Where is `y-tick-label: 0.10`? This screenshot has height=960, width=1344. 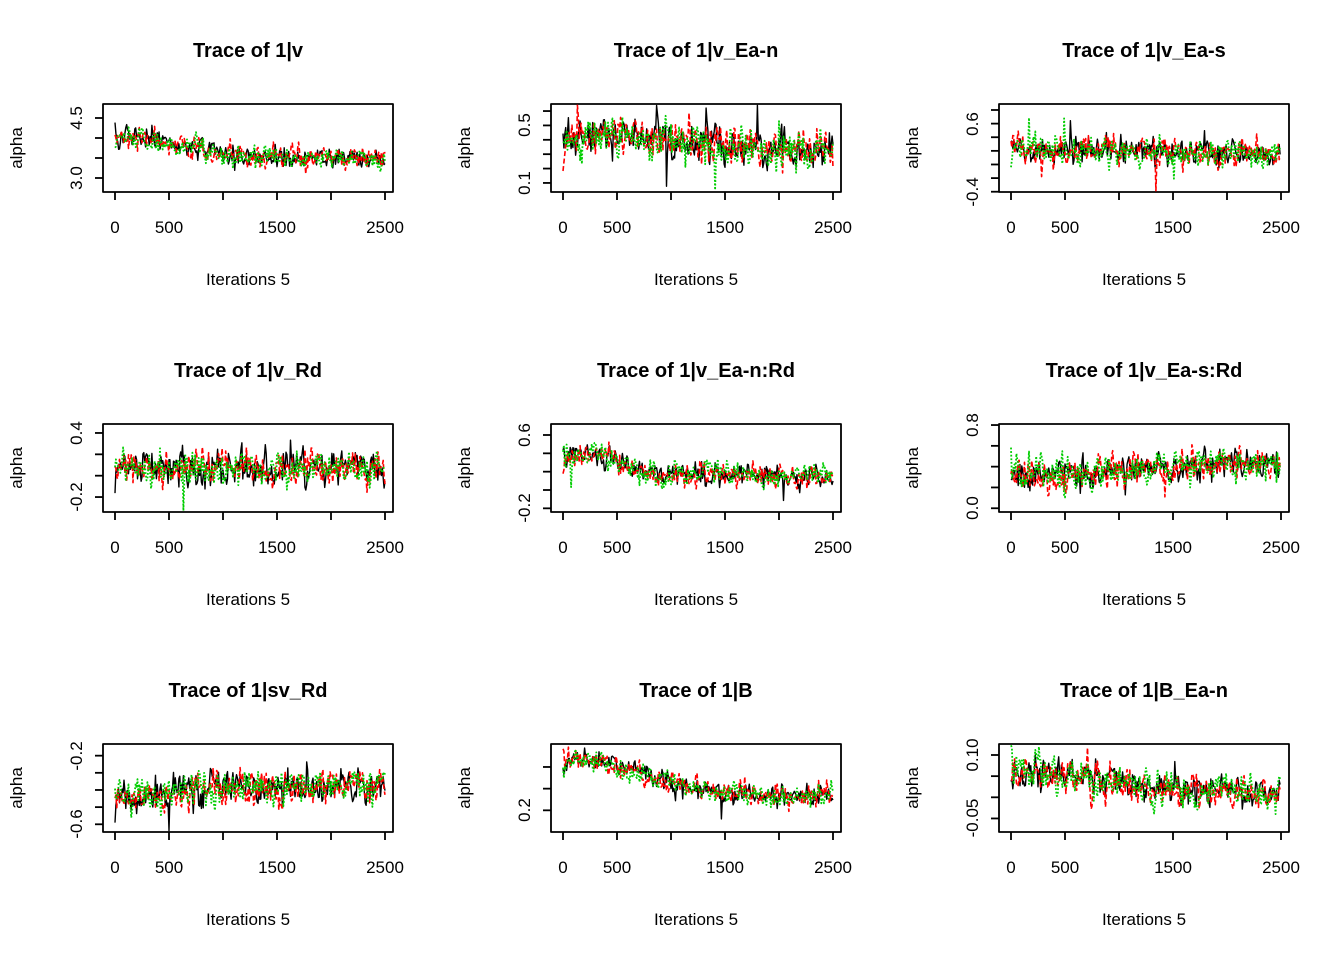
y-tick-label: 0.10 is located at coordinates (972, 755).